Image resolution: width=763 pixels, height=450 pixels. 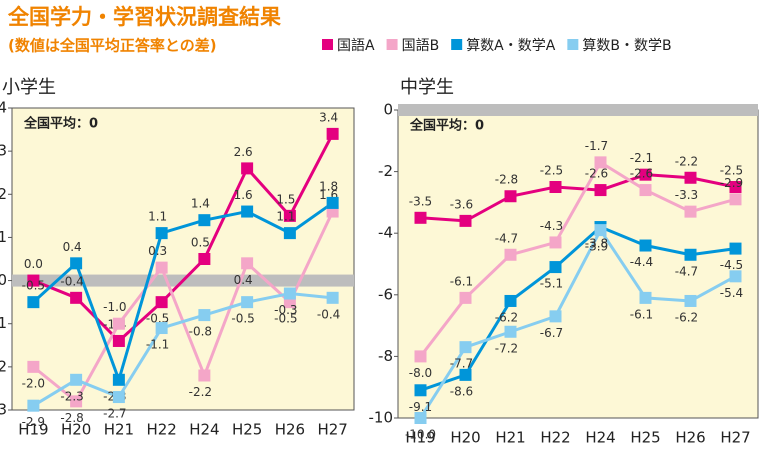 What do you see at coordinates (381, 418) in the screenshot?
I see `y-tick-label: -10` at bounding box center [381, 418].